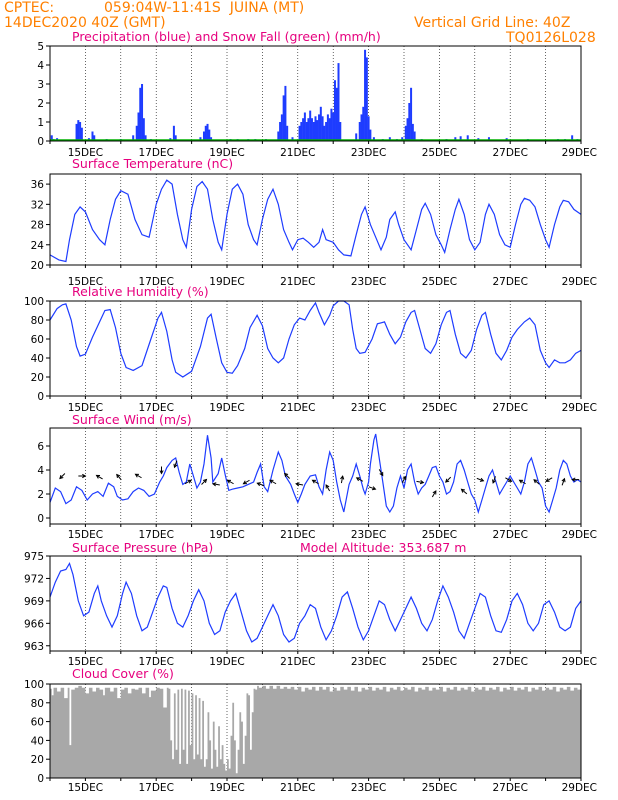 The height and width of the screenshot is (800, 618). What do you see at coordinates (37, 321) in the screenshot?
I see `y-tick-label: 80` at bounding box center [37, 321].